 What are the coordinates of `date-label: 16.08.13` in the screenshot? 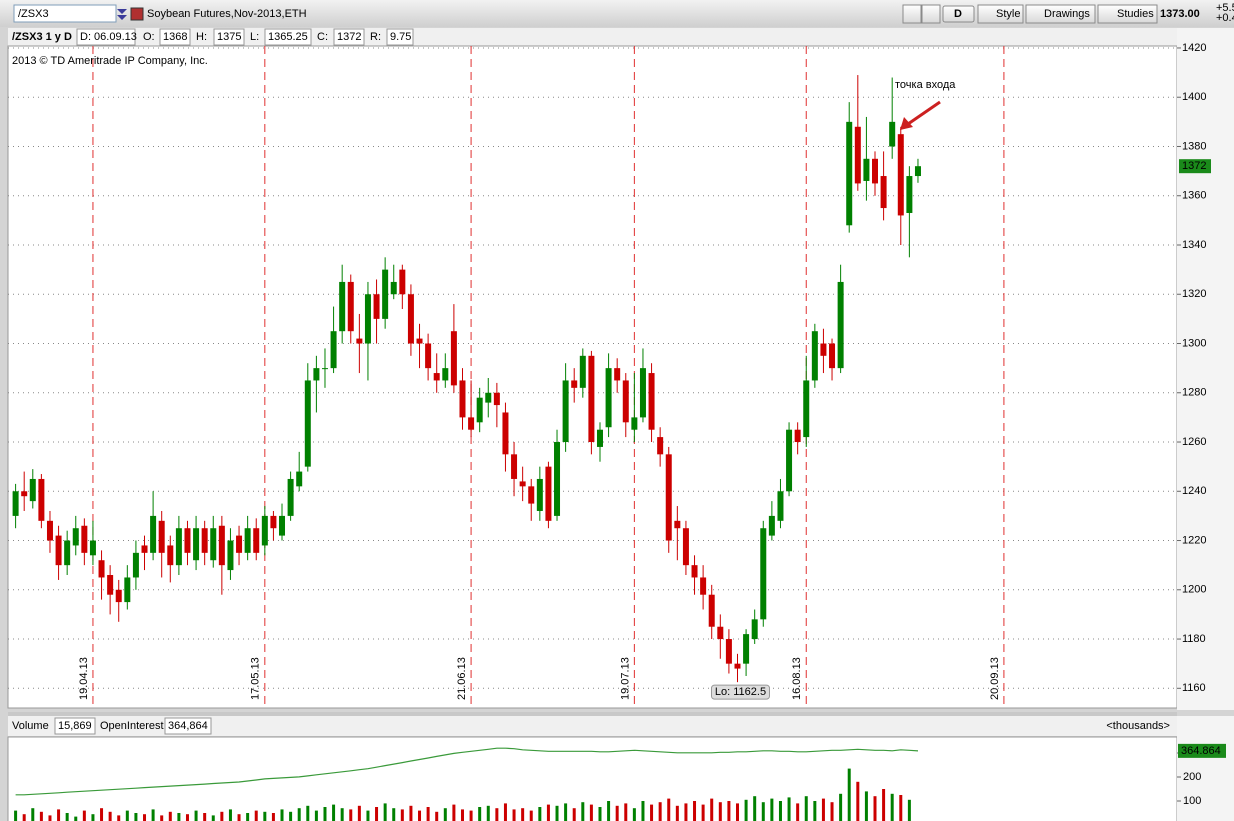 It's located at (797, 678).